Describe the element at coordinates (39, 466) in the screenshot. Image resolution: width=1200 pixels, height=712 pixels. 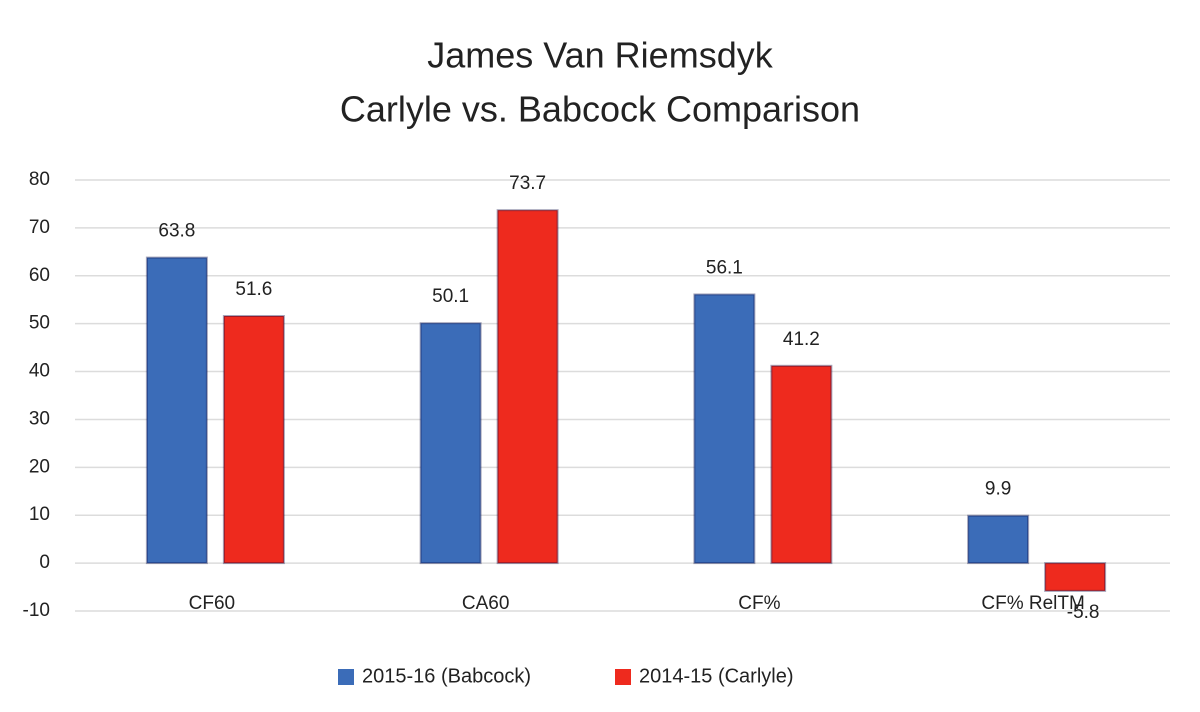
I see `y-tick-label: 20` at that location.